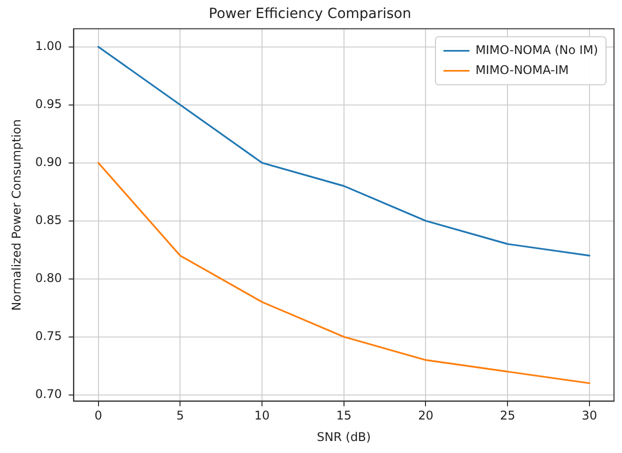 This screenshot has width=622, height=453. Describe the element at coordinates (48, 393) in the screenshot. I see `y-tick-label: 0.70` at that location.